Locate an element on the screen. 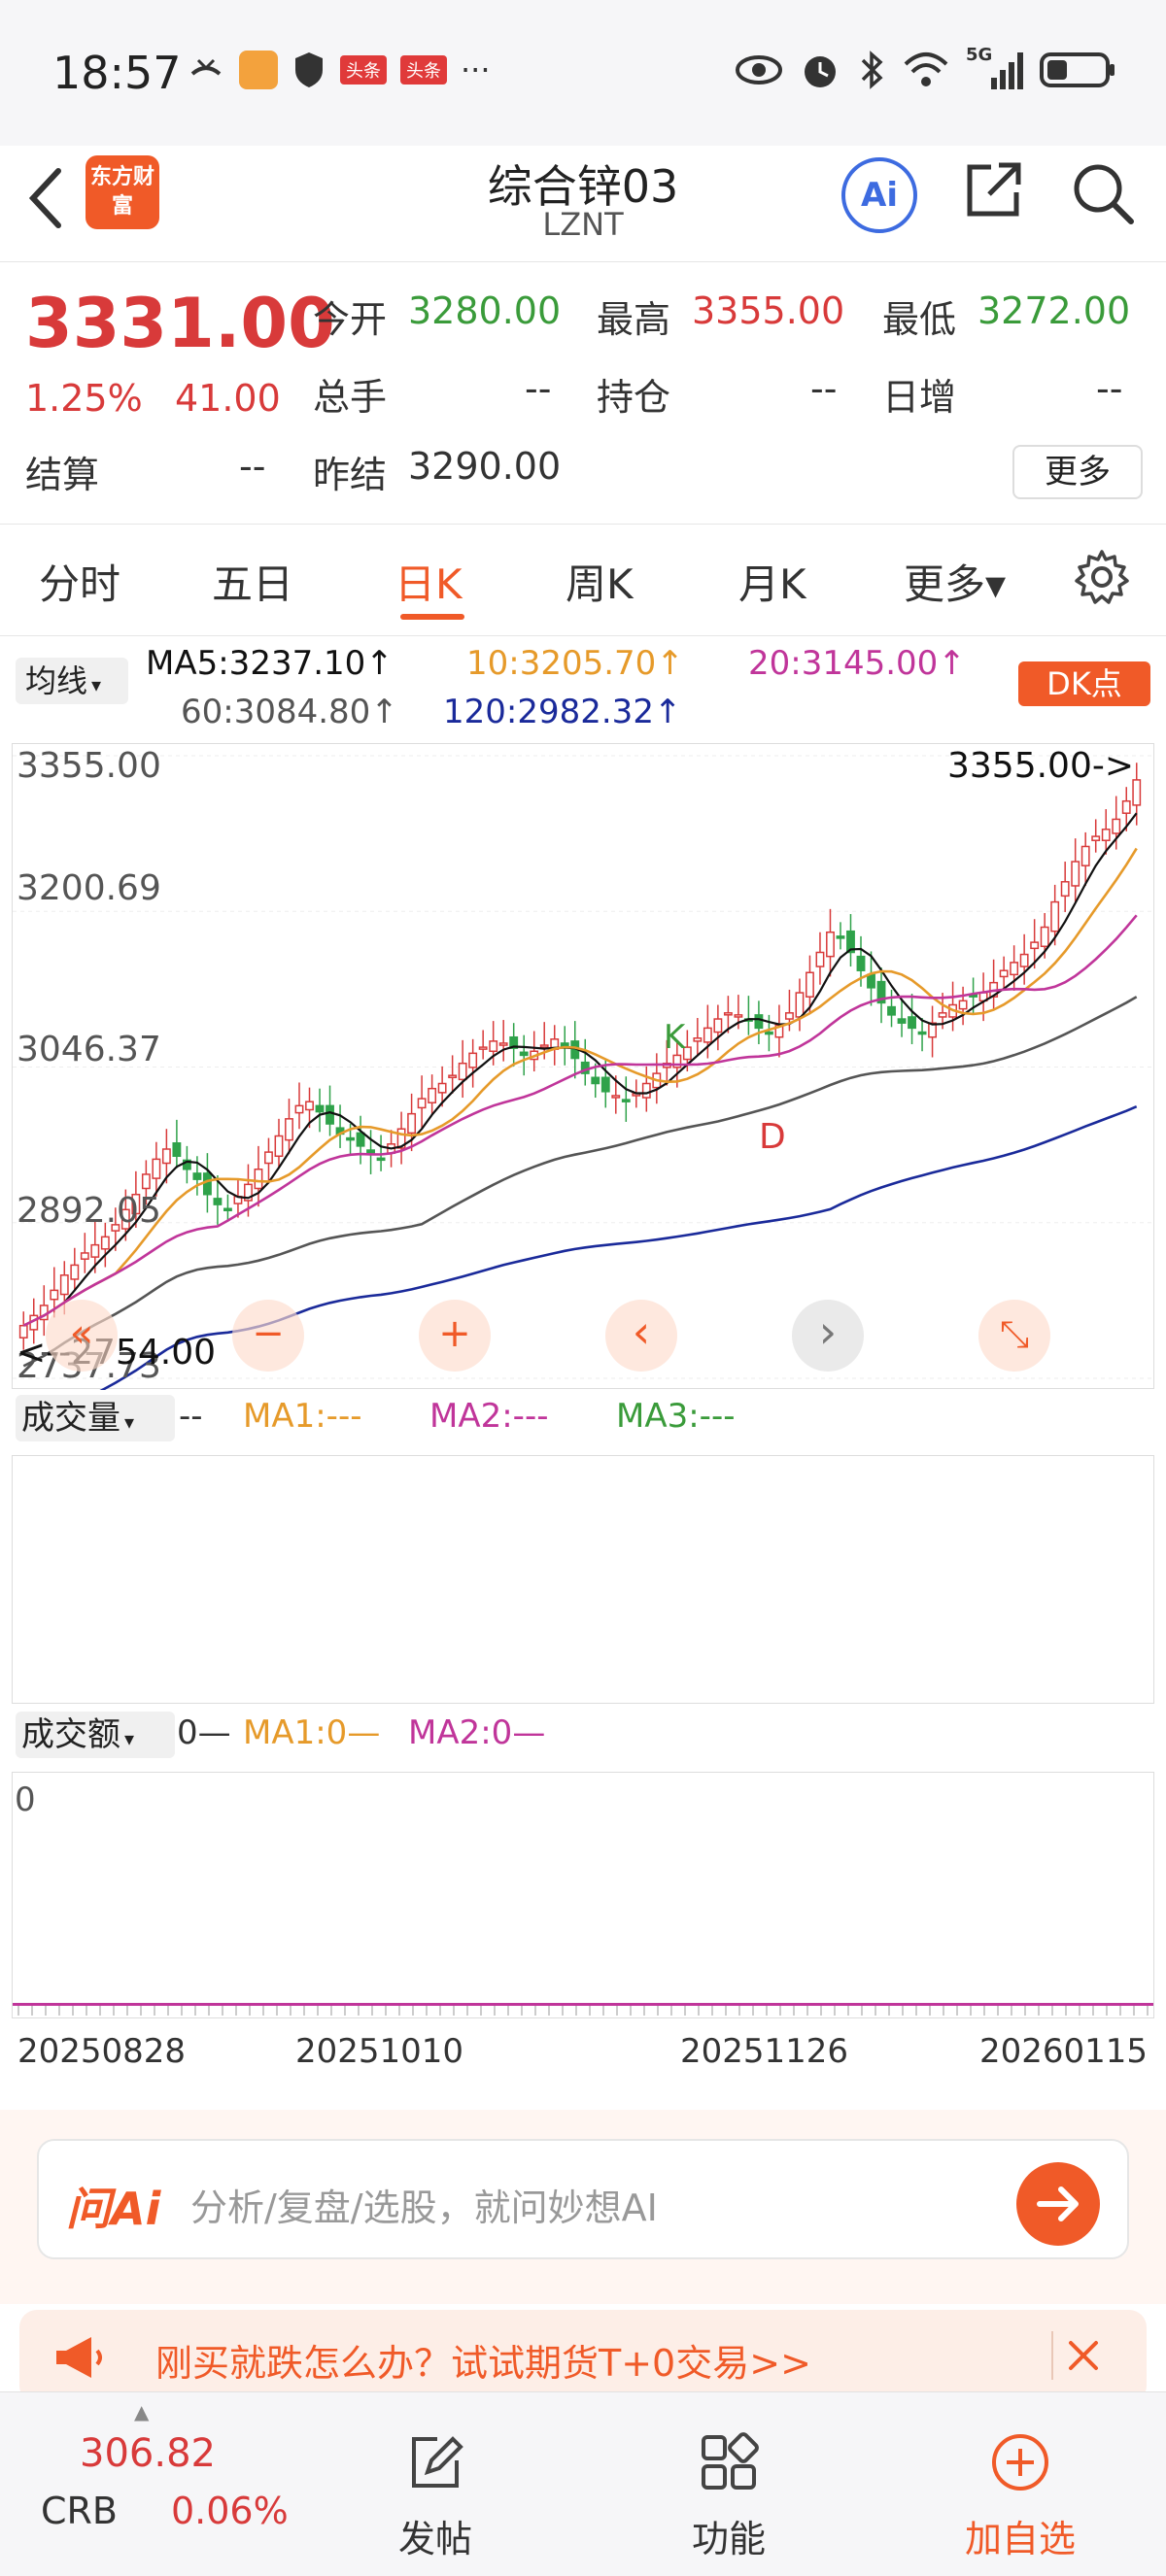 This screenshot has width=1166, height=2576. app-header: 东方财富 综合锌03 LZNT Ai is located at coordinates (583, 204).